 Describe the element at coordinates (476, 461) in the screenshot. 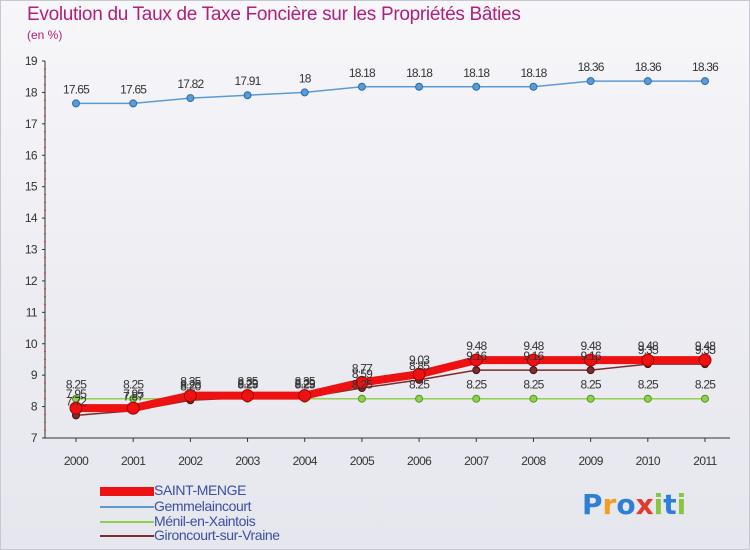

I see `x-tick-label: 2007` at that location.